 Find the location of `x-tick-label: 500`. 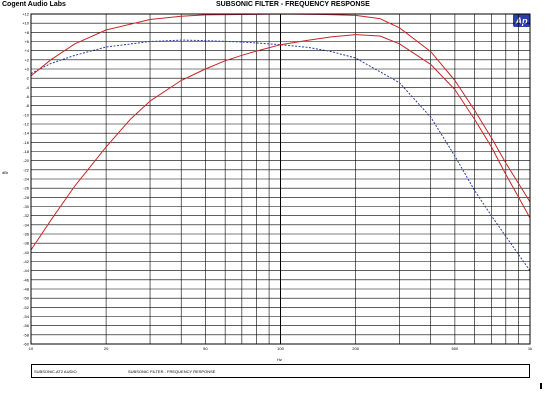

x-tick-label: 500 is located at coordinates (455, 348).